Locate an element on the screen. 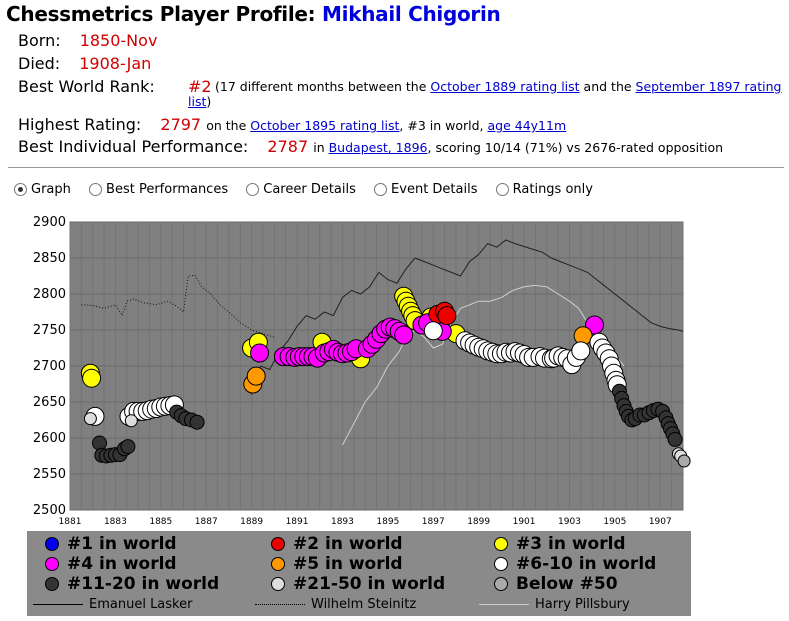 The height and width of the screenshot is (621, 789). radio-career-details-dot is located at coordinates (253, 189).